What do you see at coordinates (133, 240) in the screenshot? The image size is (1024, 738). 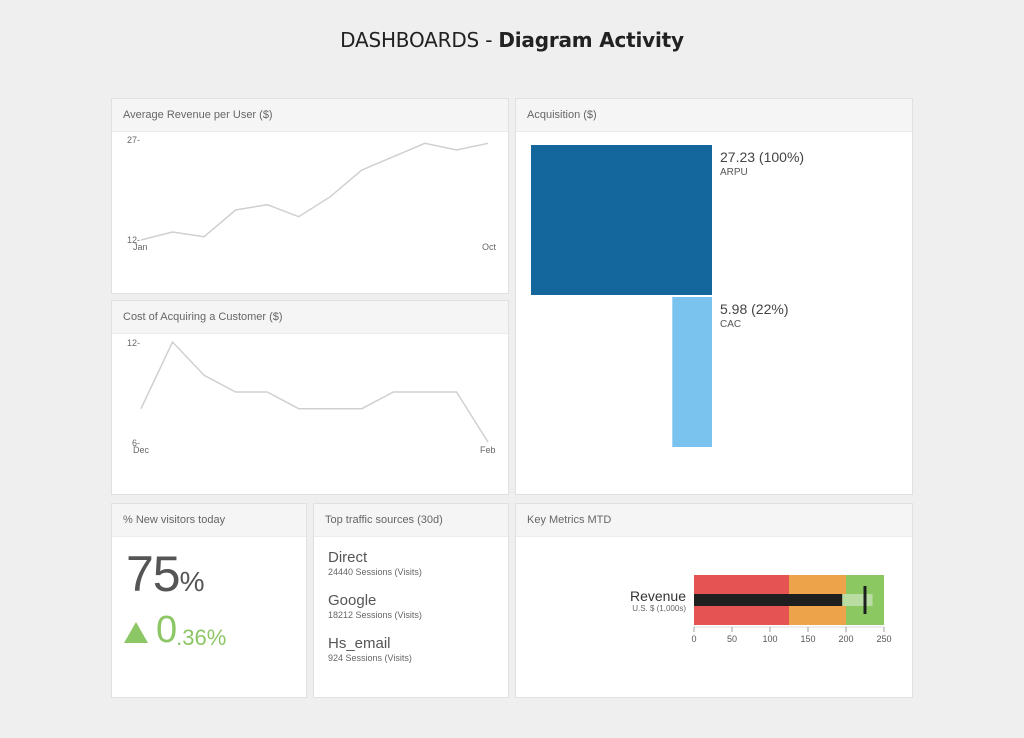 I see `arpu-y-min-label: 12-` at bounding box center [133, 240].